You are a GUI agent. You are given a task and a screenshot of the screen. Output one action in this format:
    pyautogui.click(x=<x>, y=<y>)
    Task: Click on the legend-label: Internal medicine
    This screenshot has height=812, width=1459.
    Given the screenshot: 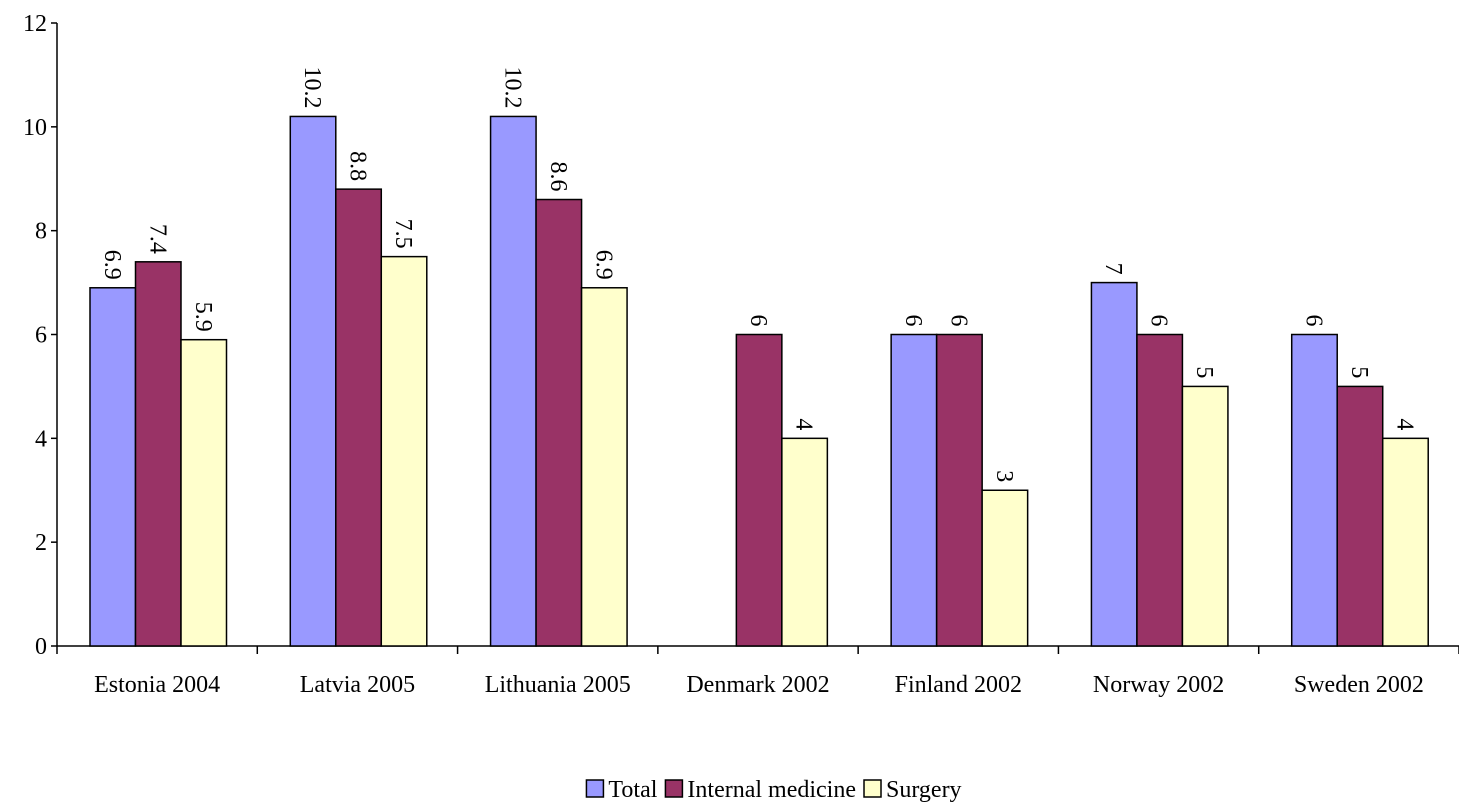 What is the action you would take?
    pyautogui.click(x=771, y=790)
    